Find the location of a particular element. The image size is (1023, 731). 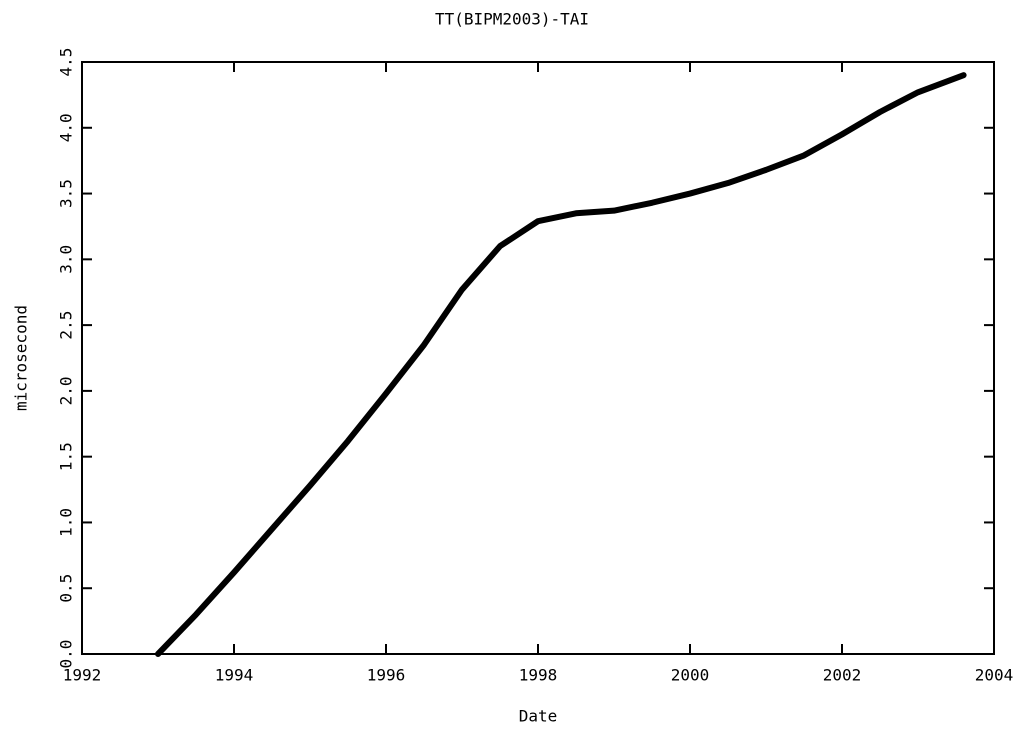

x-tick-label: 1992 is located at coordinates (82, 675).